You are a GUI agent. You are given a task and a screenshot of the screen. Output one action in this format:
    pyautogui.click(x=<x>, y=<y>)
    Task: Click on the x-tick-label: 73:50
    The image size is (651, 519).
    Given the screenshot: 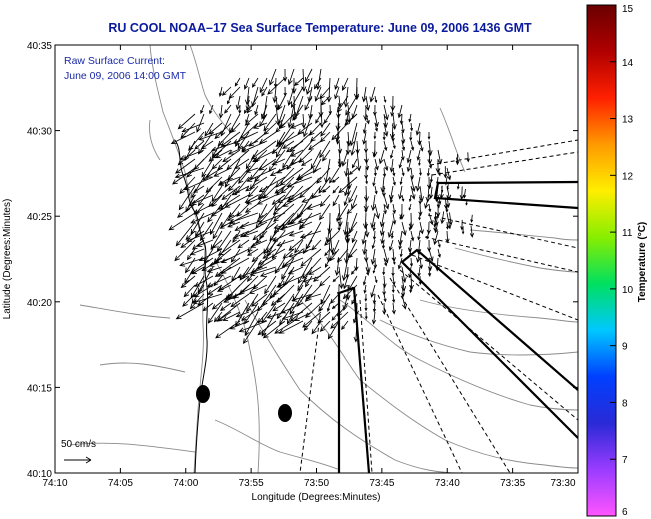 What is the action you would take?
    pyautogui.click(x=316, y=483)
    